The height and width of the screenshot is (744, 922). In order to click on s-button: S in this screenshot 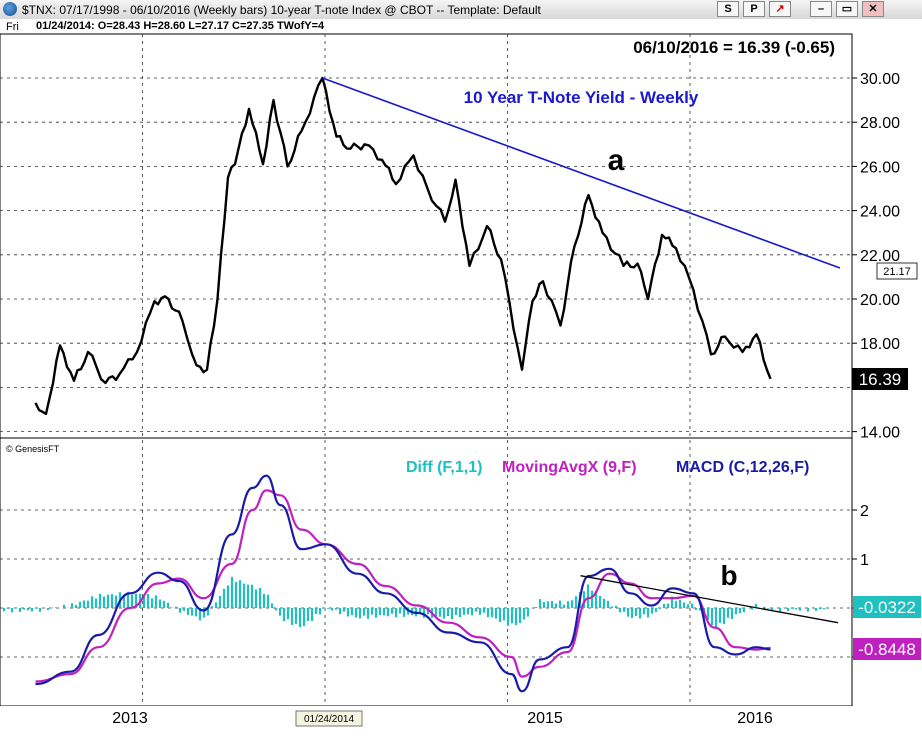, I will do `click(728, 9)`.